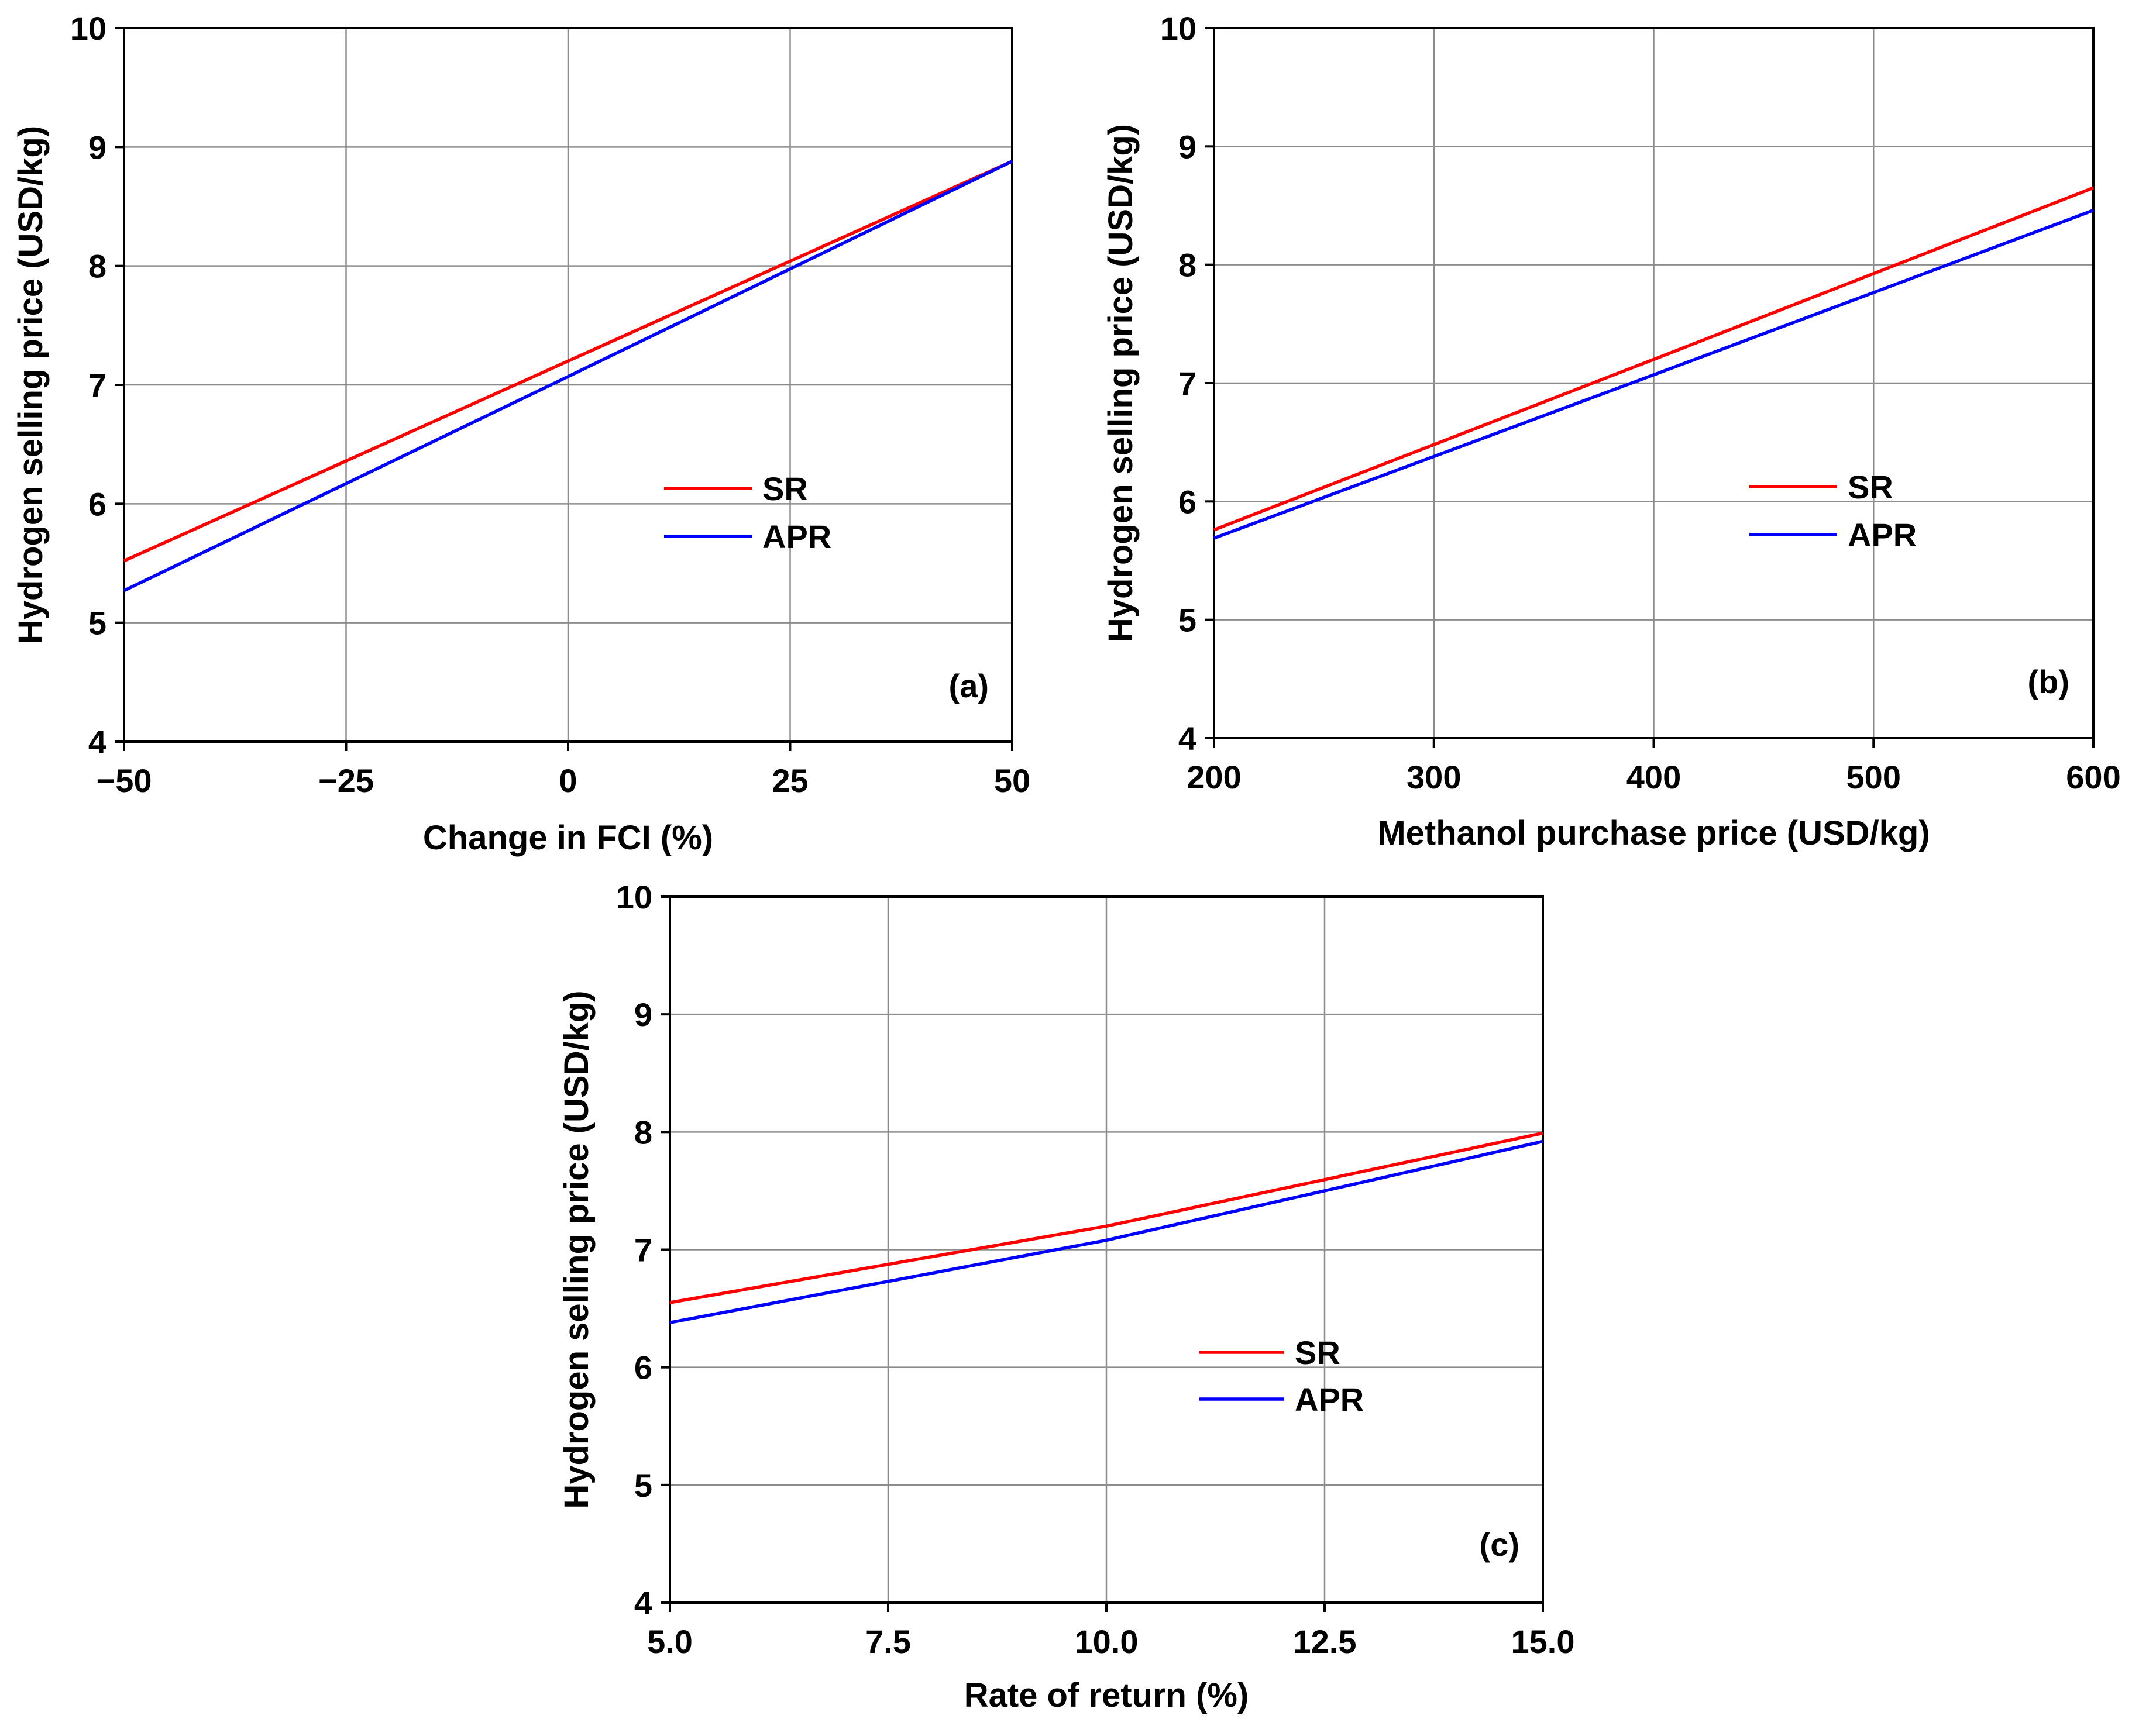 The width and height of the screenshot is (2132, 1736). I want to click on x-tick-label: 0, so click(568, 780).